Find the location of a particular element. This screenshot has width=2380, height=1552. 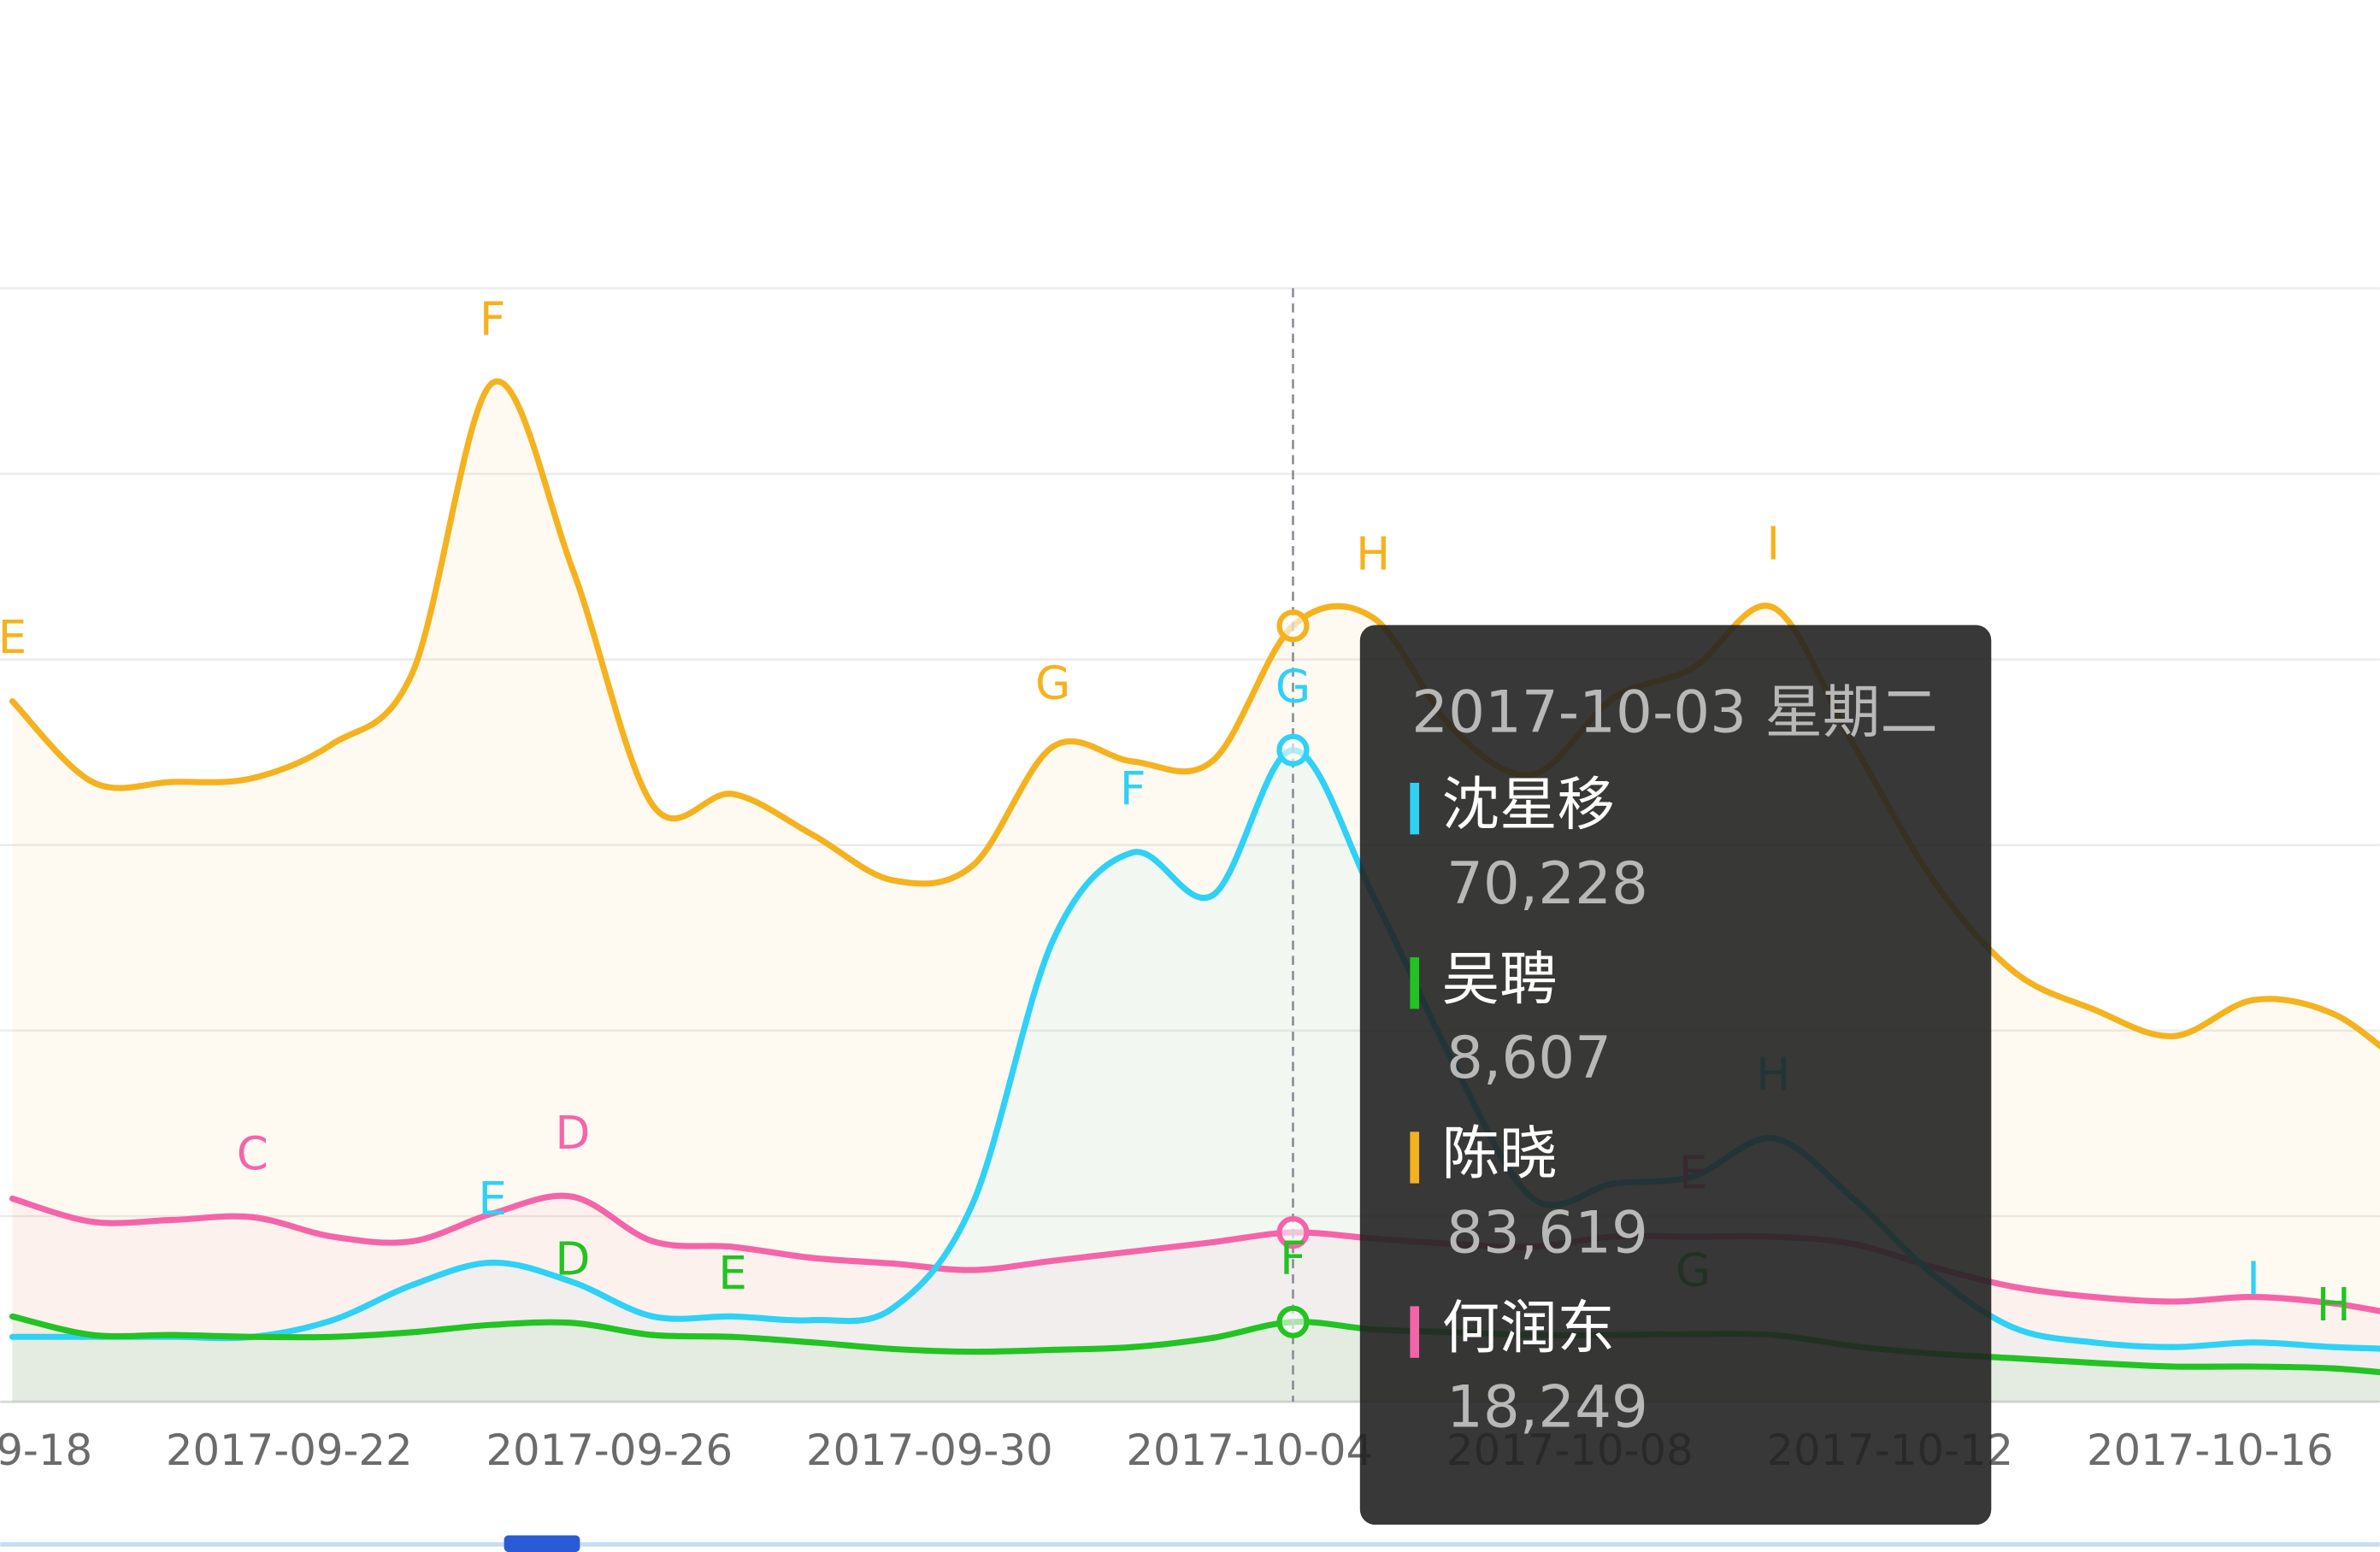

x-tick-label: 2017-09-22 is located at coordinates (290, 1450).